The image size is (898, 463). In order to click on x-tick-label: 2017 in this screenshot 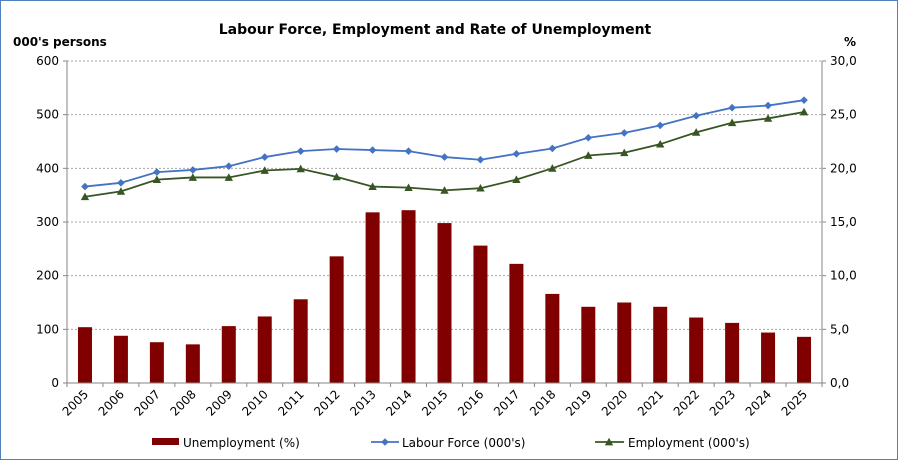, I will do `click(506, 402)`.